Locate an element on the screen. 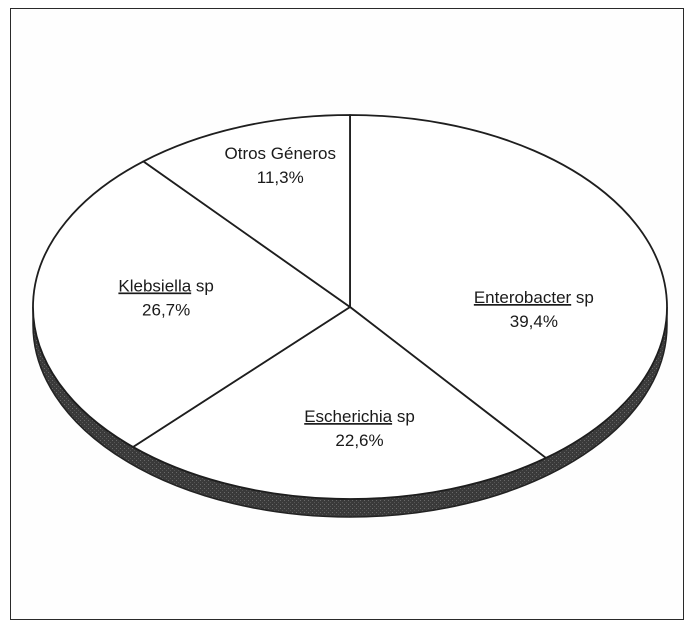  slice-value-escherichia: 22,6% is located at coordinates (359, 440).